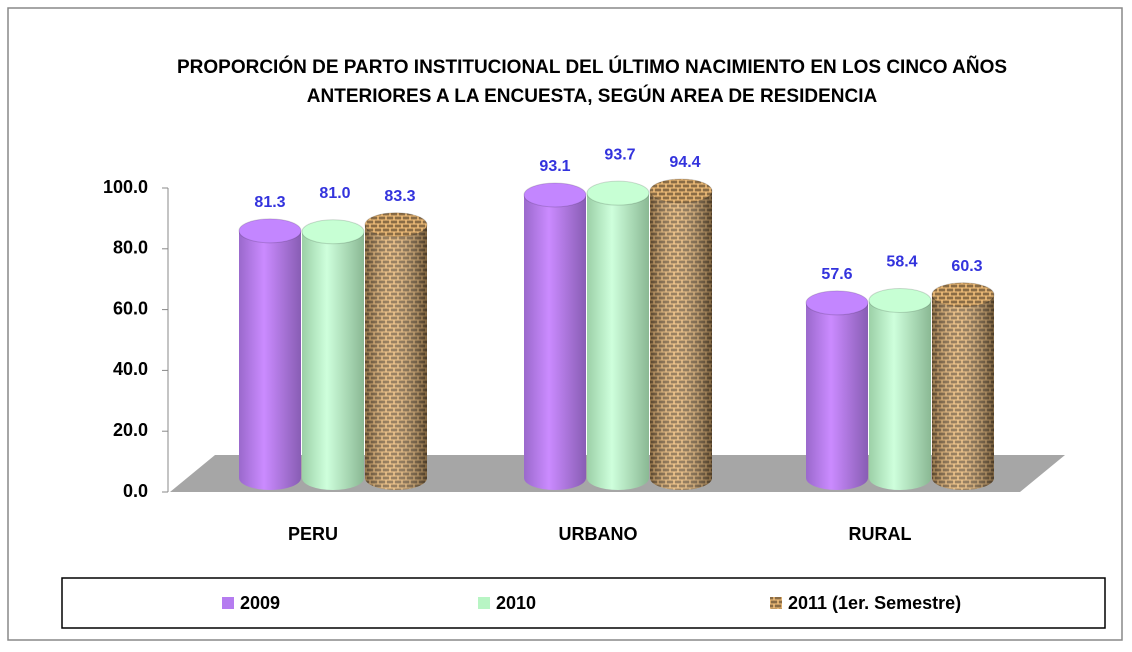 The height and width of the screenshot is (652, 1132). Describe the element at coordinates (130, 248) in the screenshot. I see `y-tick-label: 80.0` at that location.